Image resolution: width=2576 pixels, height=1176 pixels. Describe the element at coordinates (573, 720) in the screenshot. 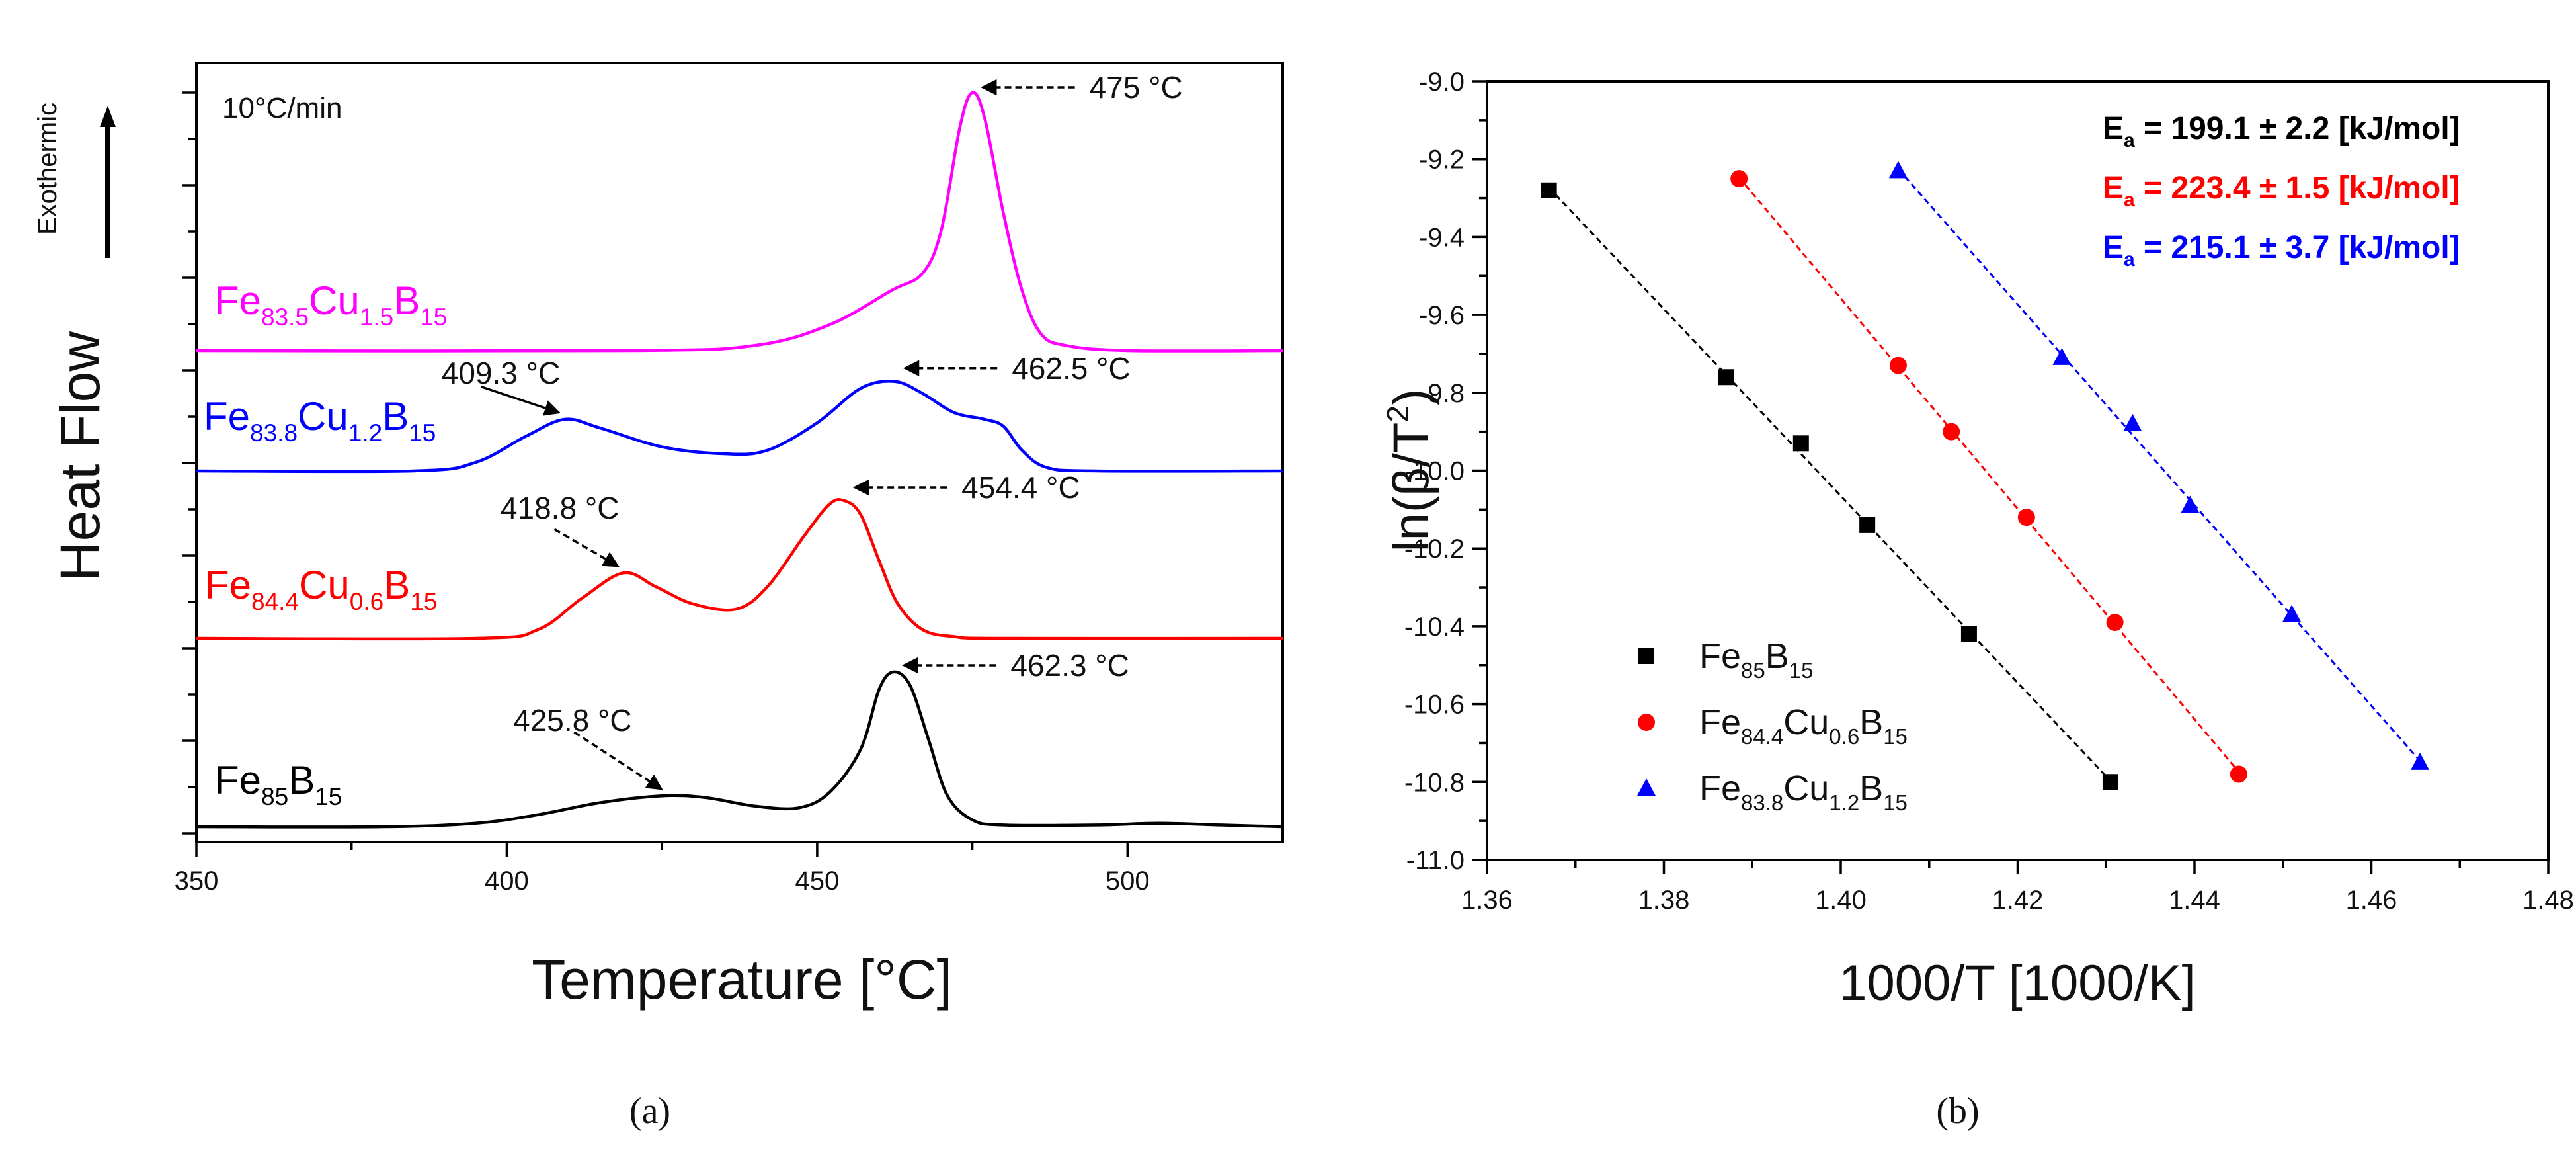

I see `peak-label: 425.8 °C` at that location.